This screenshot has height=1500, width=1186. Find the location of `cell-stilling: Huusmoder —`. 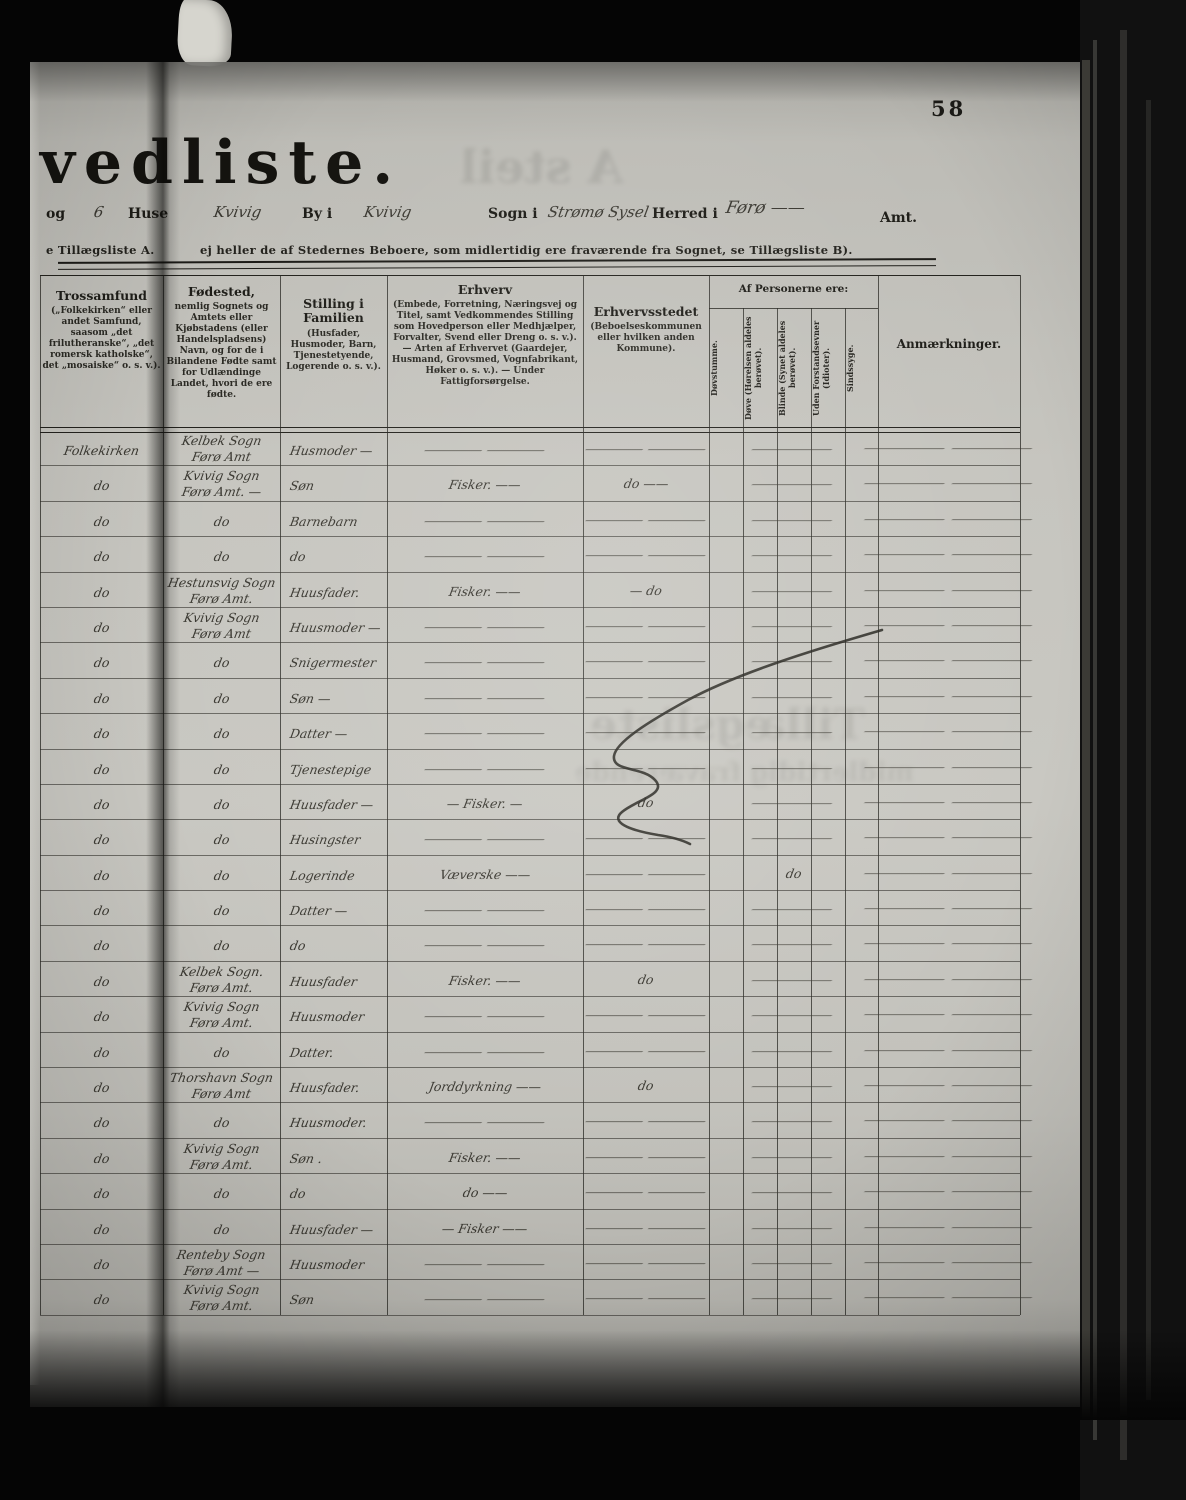

cell-stilling: Huusmoder — is located at coordinates (333, 625).